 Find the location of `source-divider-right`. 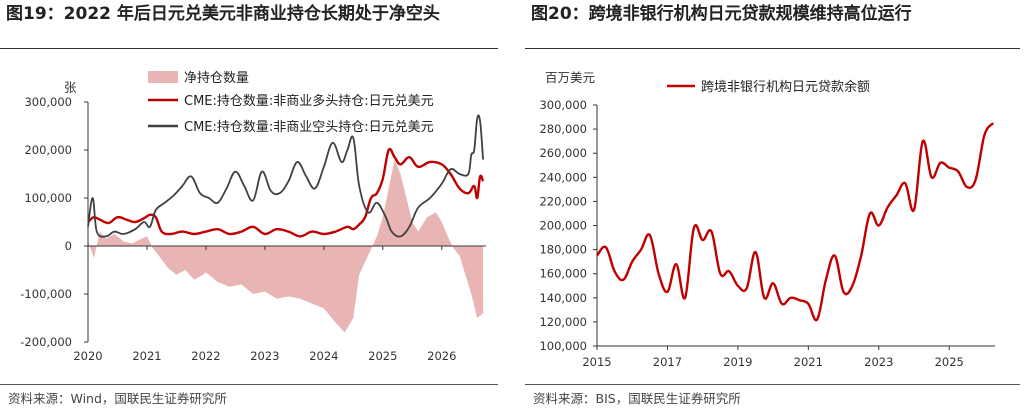

source-divider-right is located at coordinates (772, 384).